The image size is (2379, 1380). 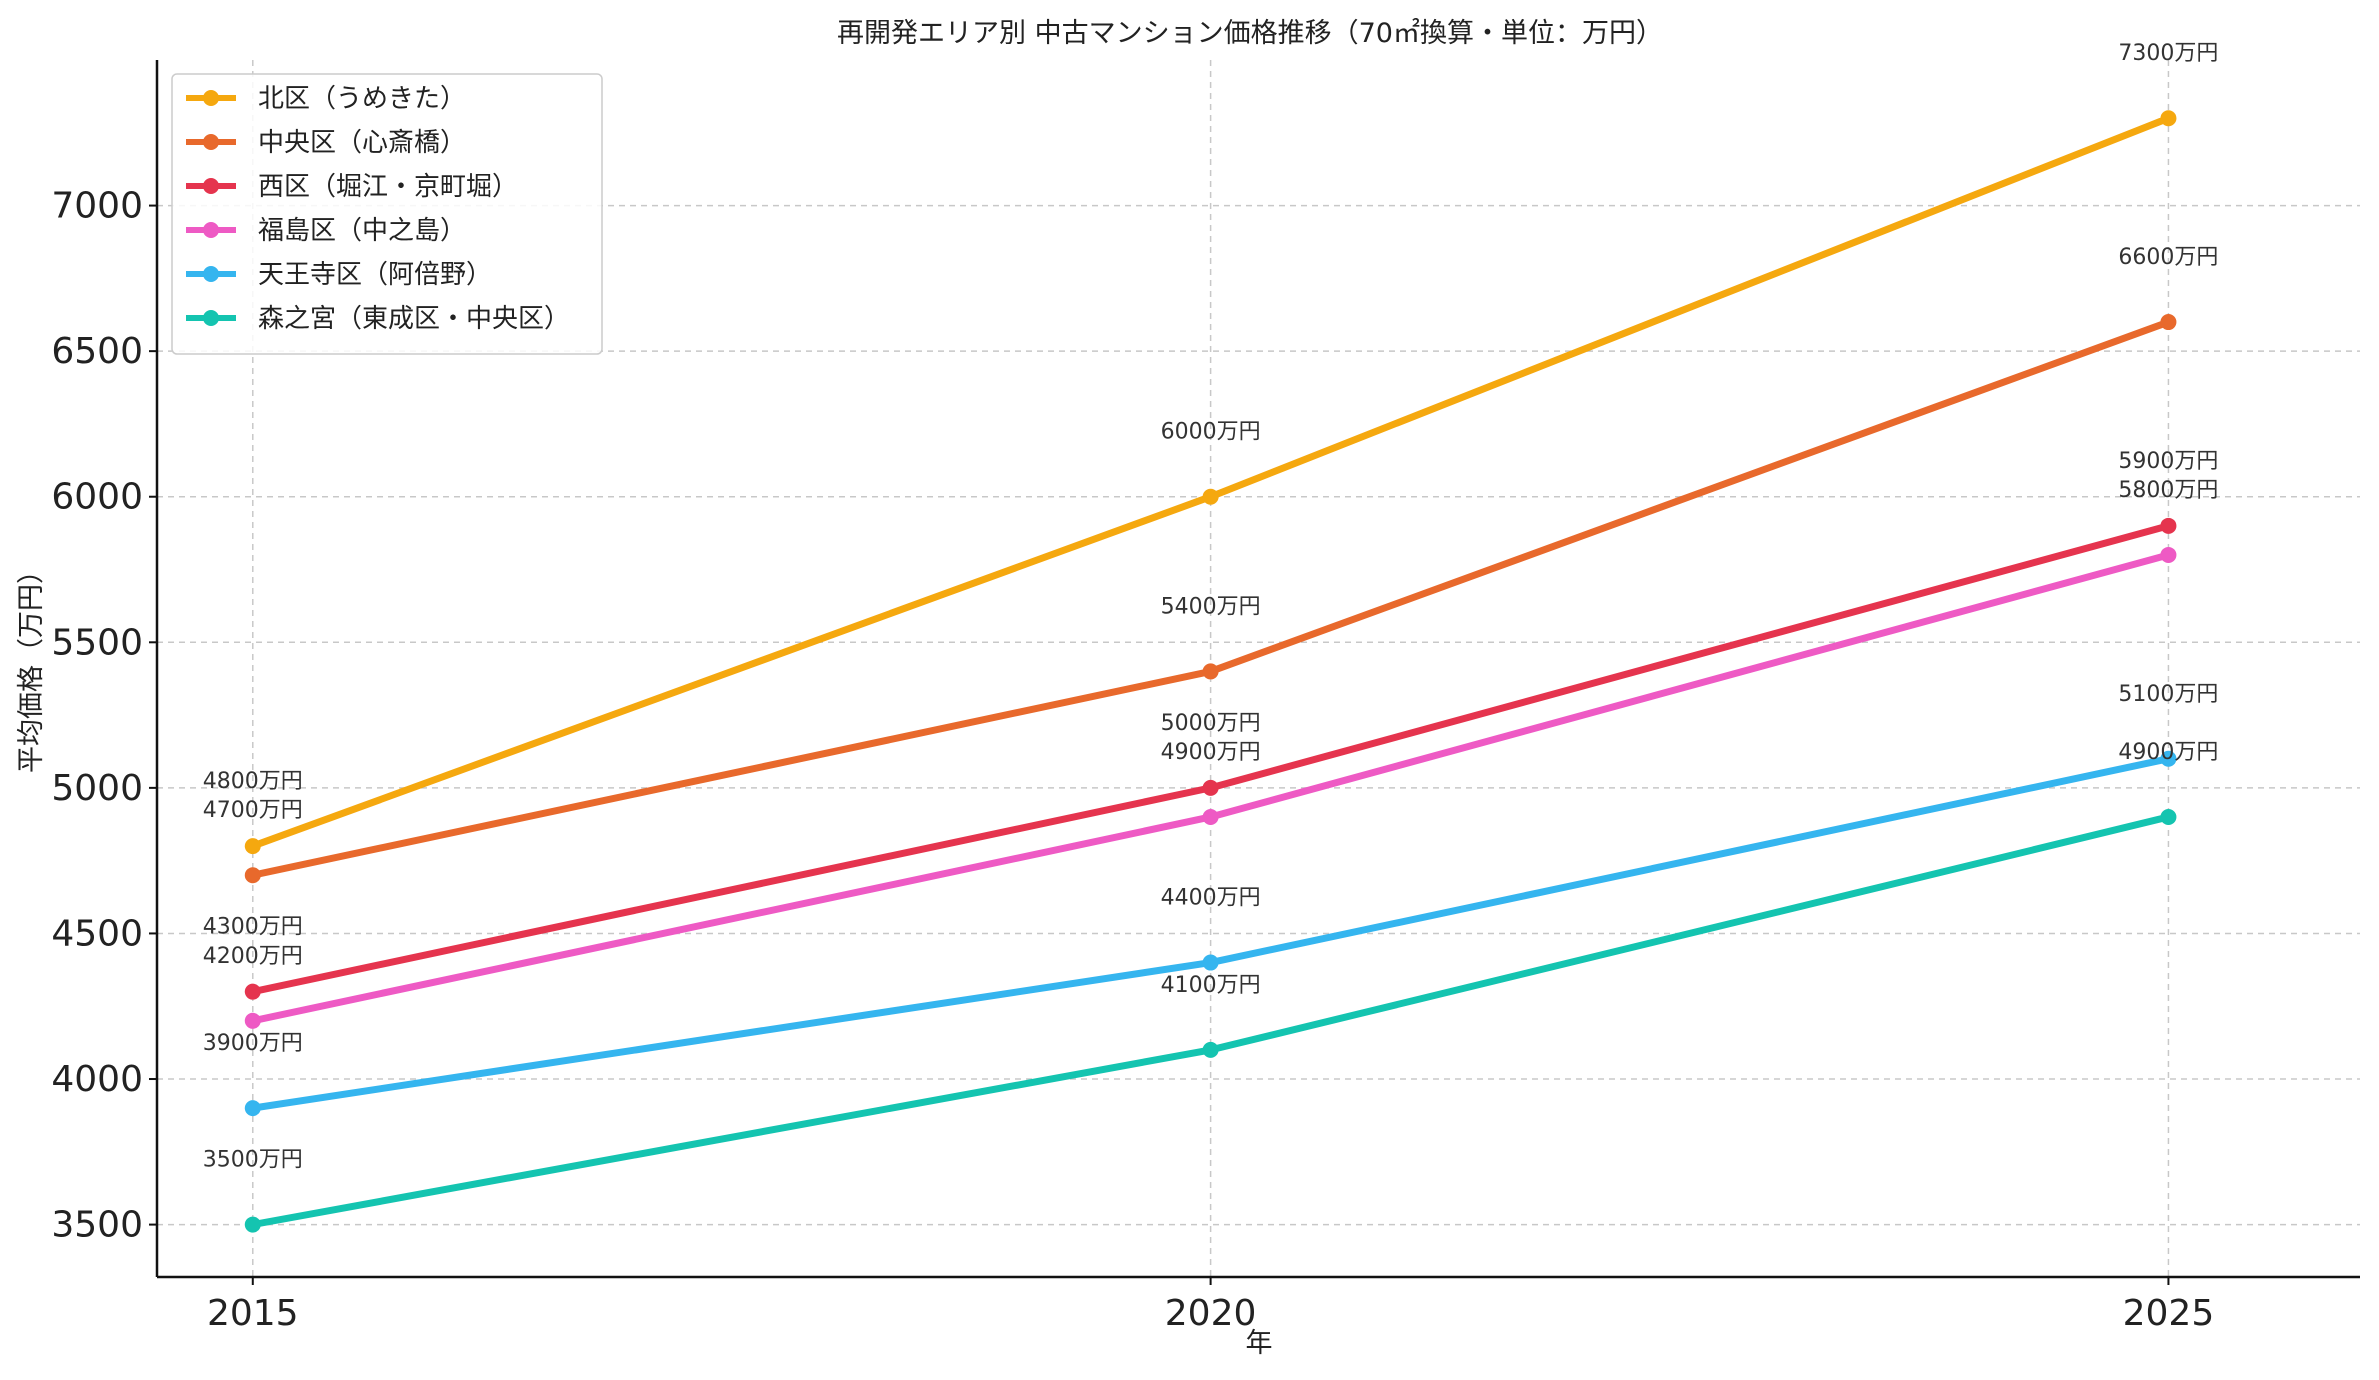 I want to click on x-tick-label: 2015, so click(x=253, y=1313).